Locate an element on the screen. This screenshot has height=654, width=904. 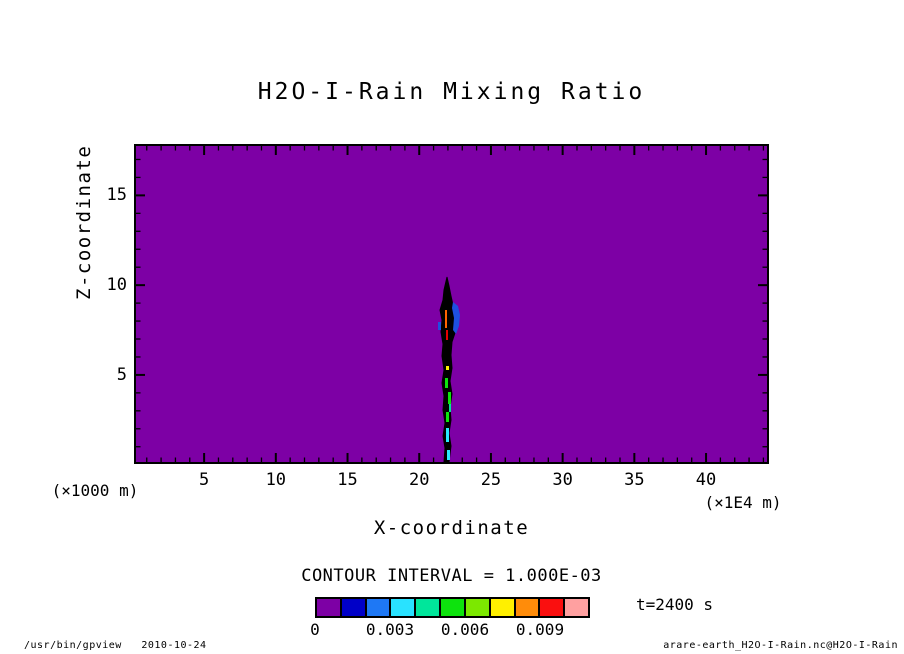
rain-shaft-red-line is located at coordinates (447, 335).